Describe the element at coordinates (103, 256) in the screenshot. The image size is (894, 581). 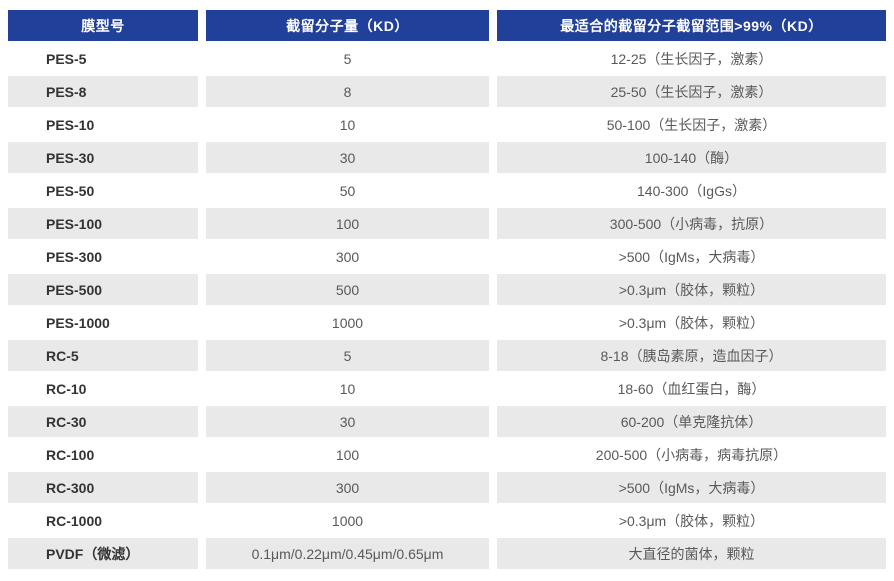
I see `model-cell: PES-300` at that location.